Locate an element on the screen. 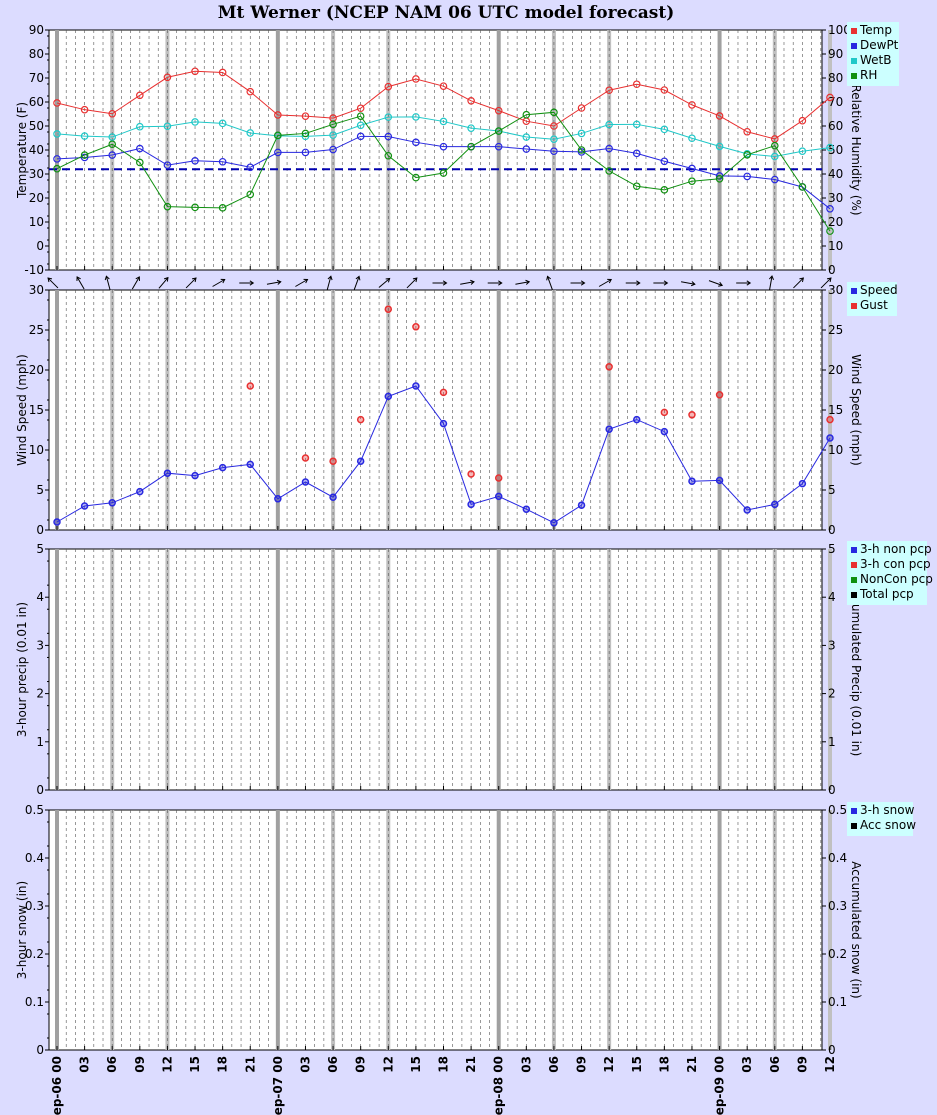 Image resolution: width=937 pixels, height=1115 pixels. y-tick-label: -10 is located at coordinates (34, 270).